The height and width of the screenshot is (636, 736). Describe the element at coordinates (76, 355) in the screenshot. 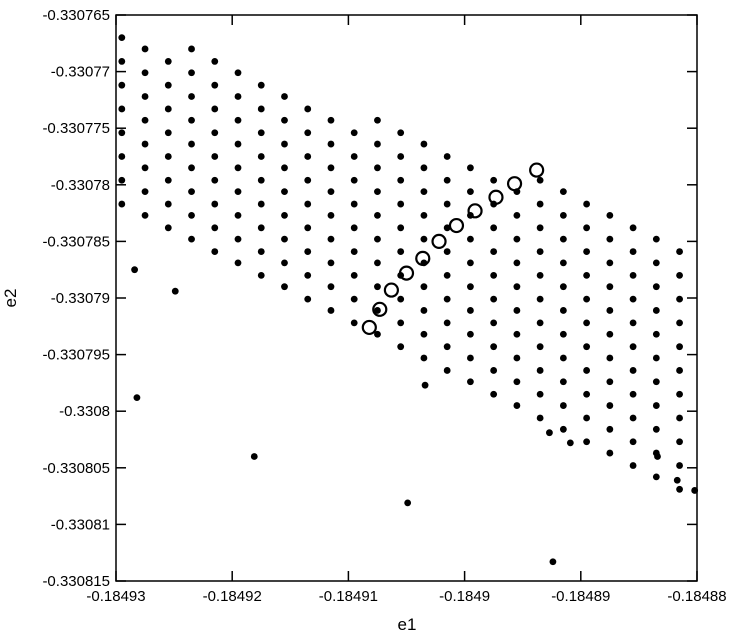

I see `y-tick-label: -0.330795` at that location.